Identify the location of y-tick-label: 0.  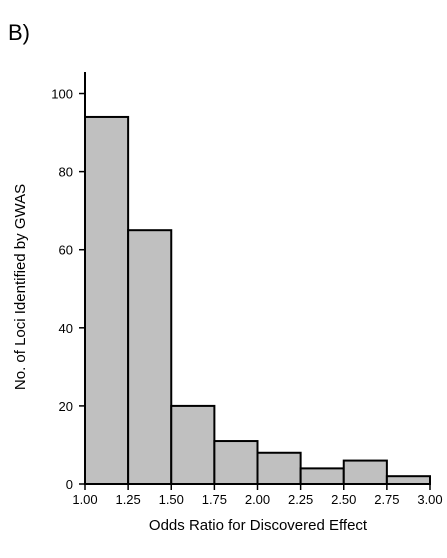
(69, 484).